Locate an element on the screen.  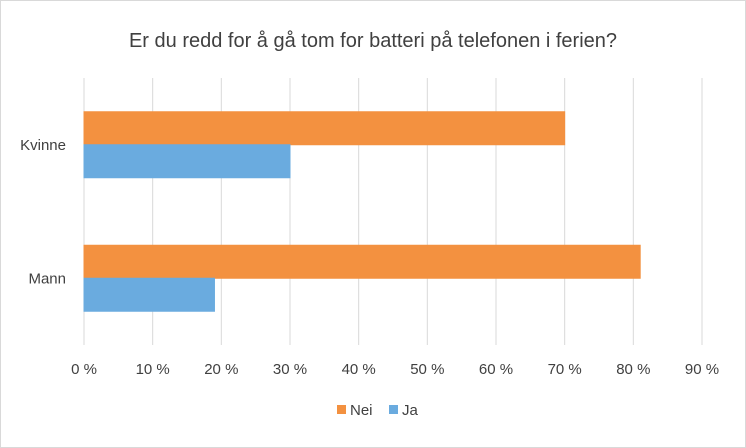
legend-label-ja: Ja is located at coordinates (410, 410).